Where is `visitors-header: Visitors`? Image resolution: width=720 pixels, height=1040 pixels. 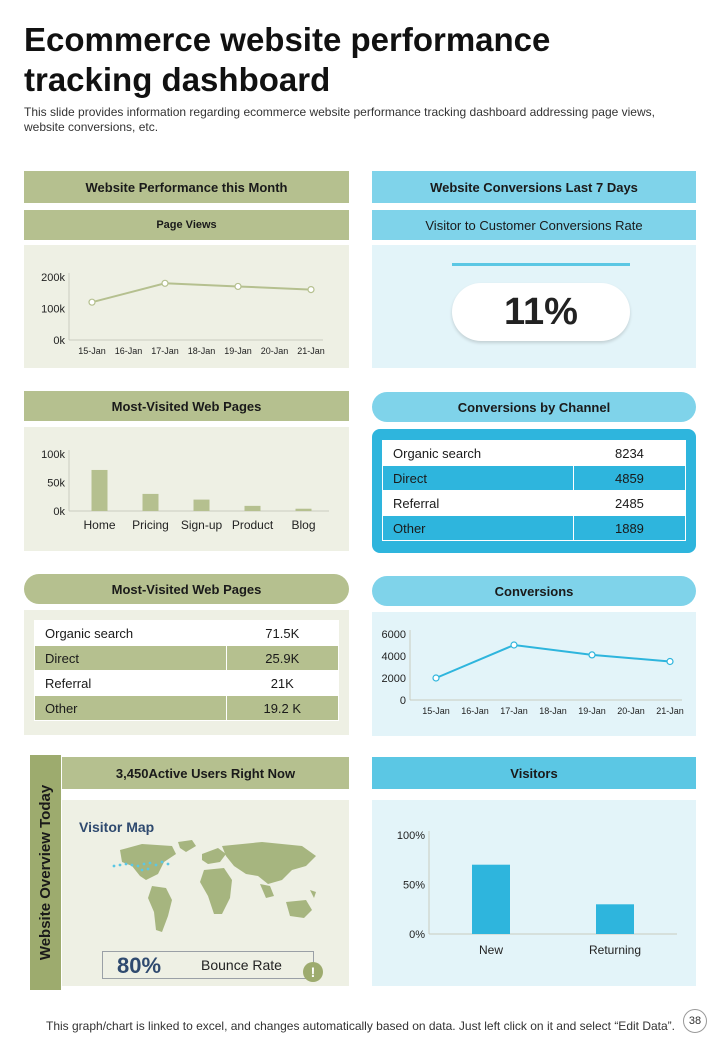
visitors-header: Visitors is located at coordinates (534, 773).